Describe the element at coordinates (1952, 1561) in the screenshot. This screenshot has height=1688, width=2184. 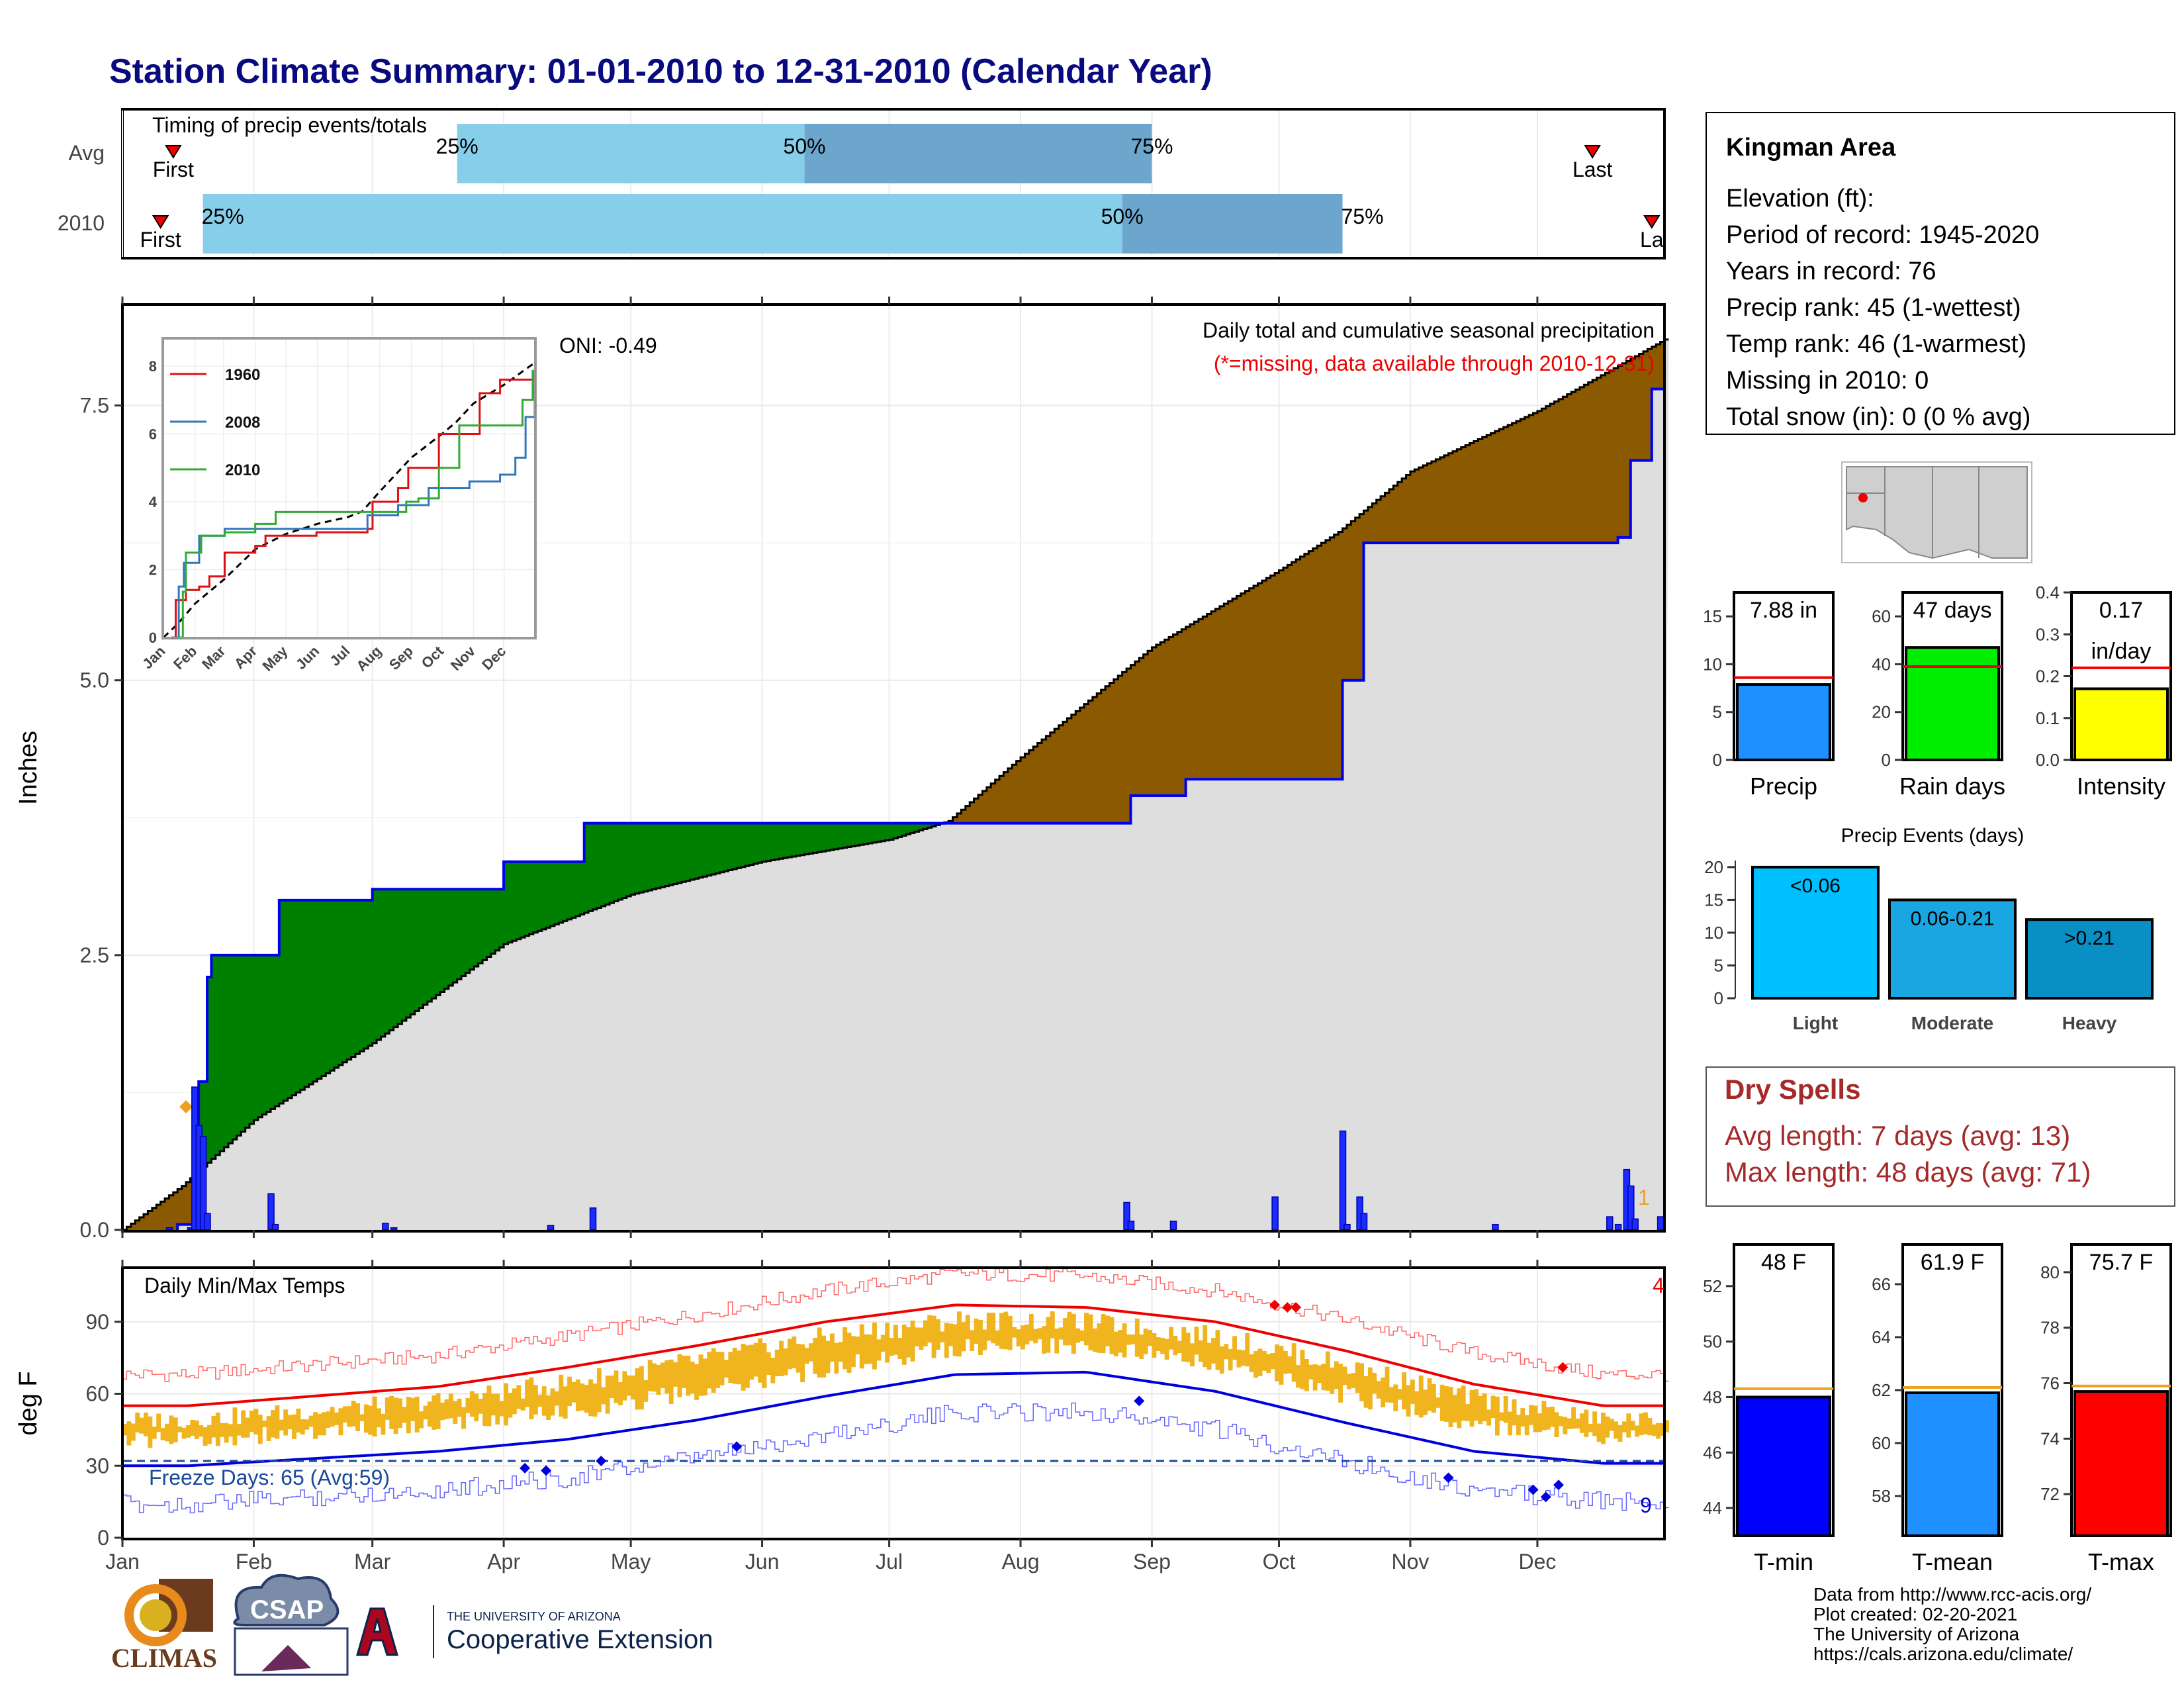
I see `temp-stat-tmean-axis-label: T-mean` at that location.